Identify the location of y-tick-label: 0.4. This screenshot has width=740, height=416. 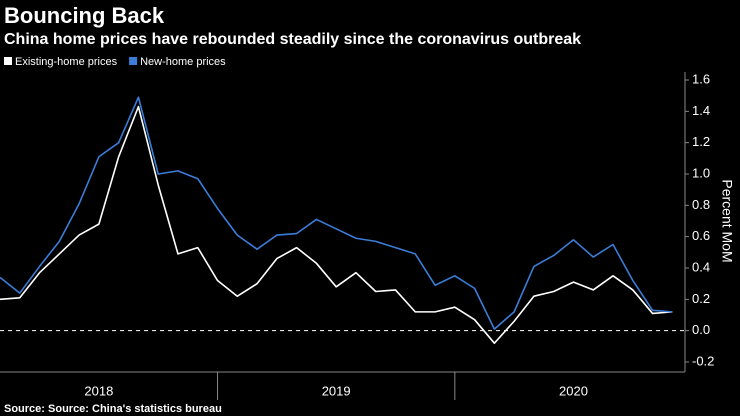
(701, 266).